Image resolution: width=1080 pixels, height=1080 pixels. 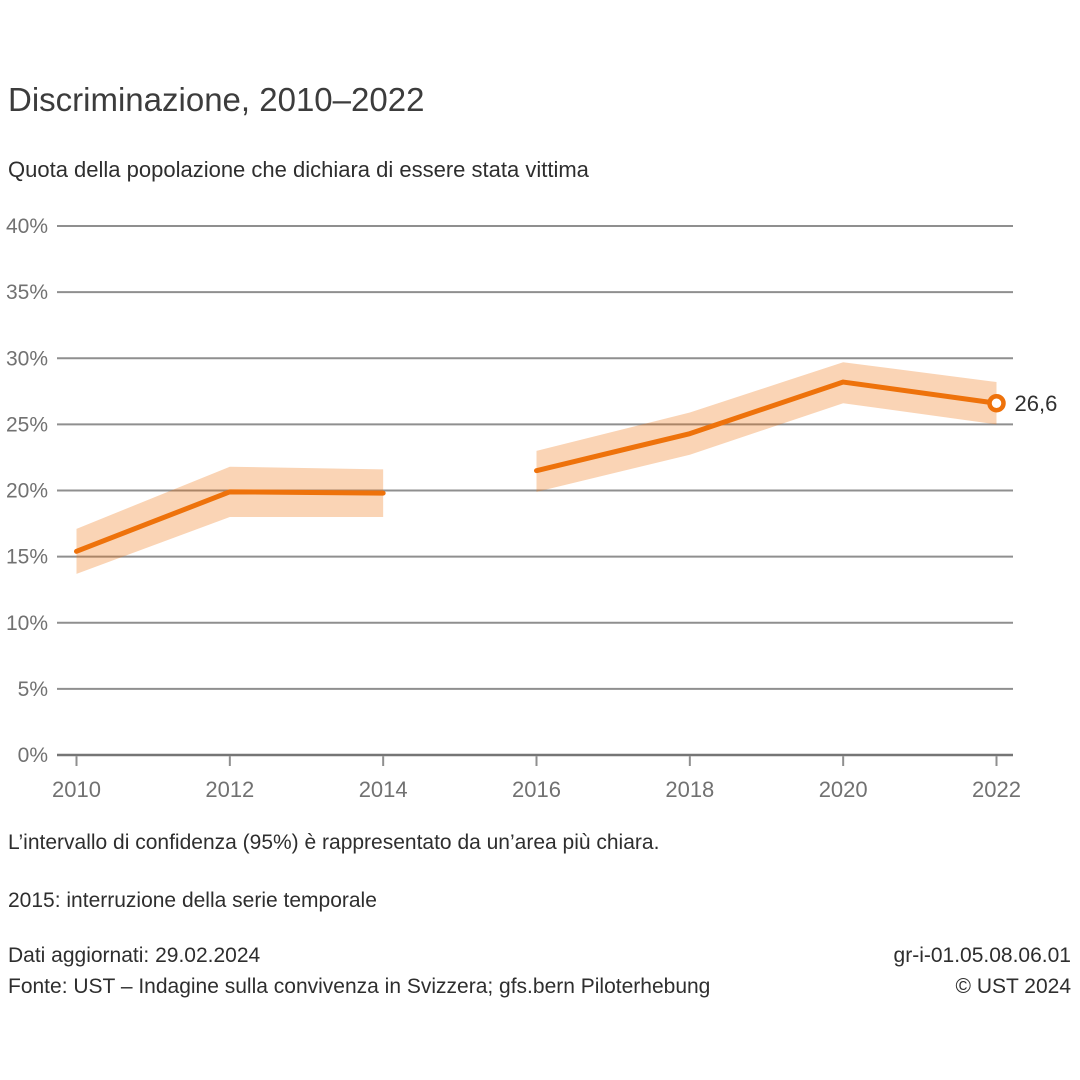 I want to click on end-point-marker, so click(x=996, y=403).